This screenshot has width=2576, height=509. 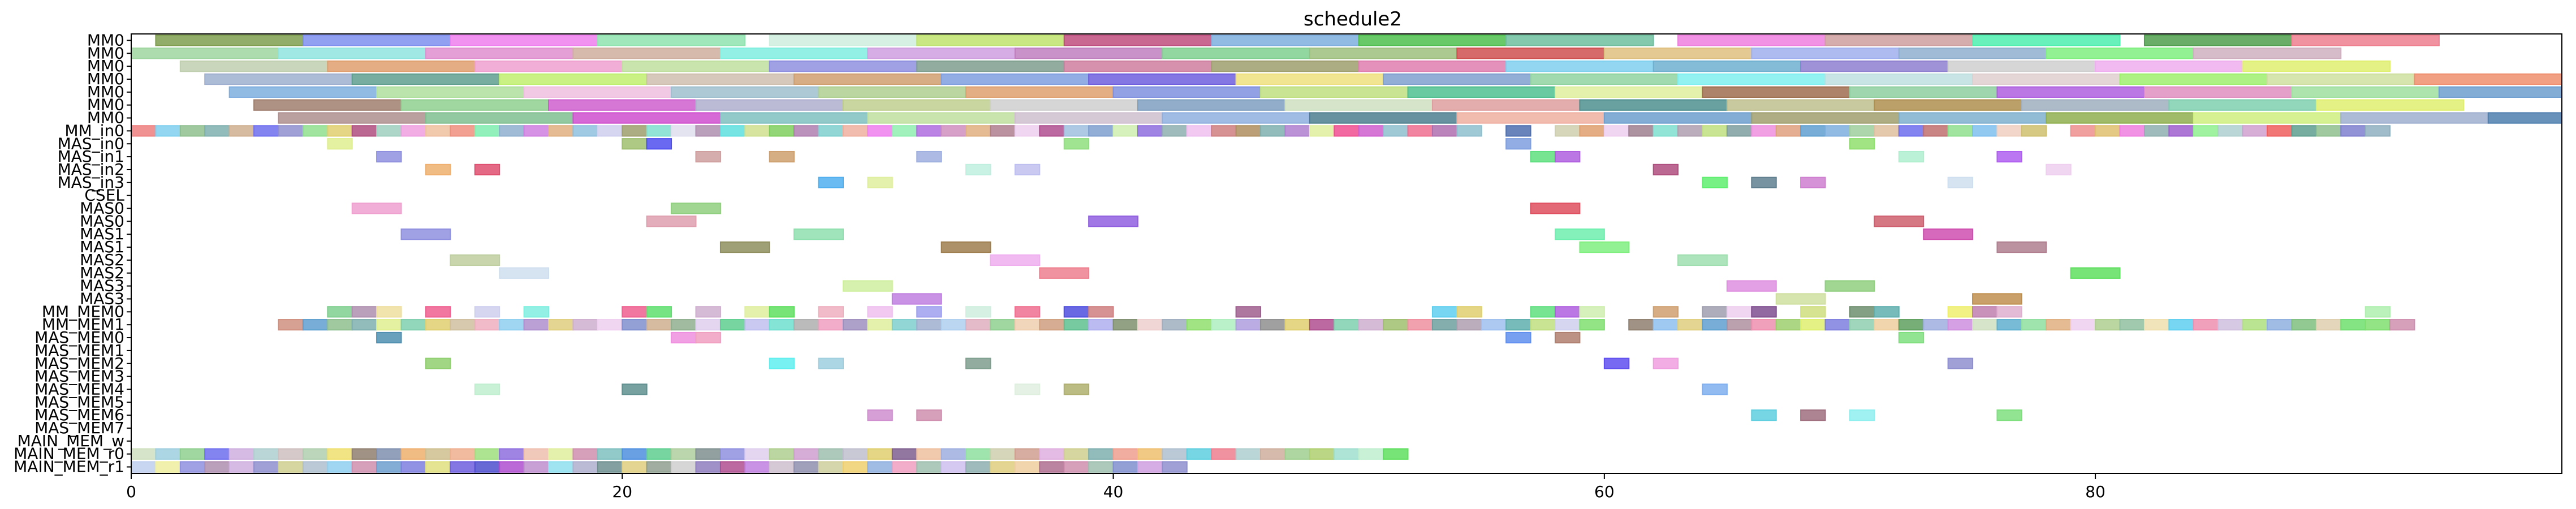 I want to click on y-tick-label: MAS1, so click(x=102, y=234).